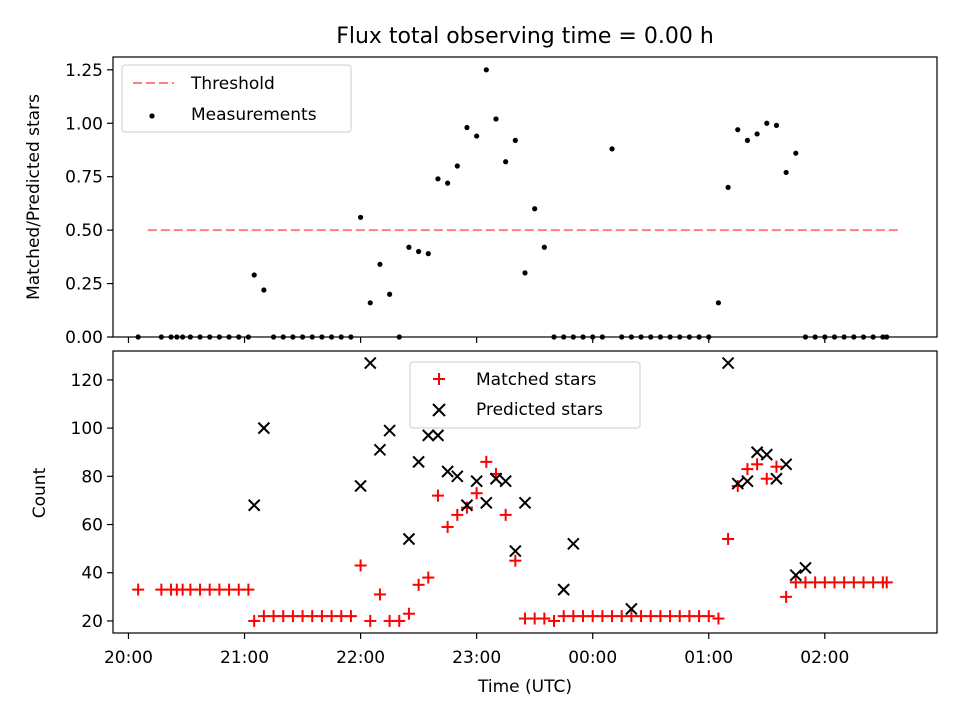  I want to click on bottom-x-tick-label: 01:00, so click(708, 658).